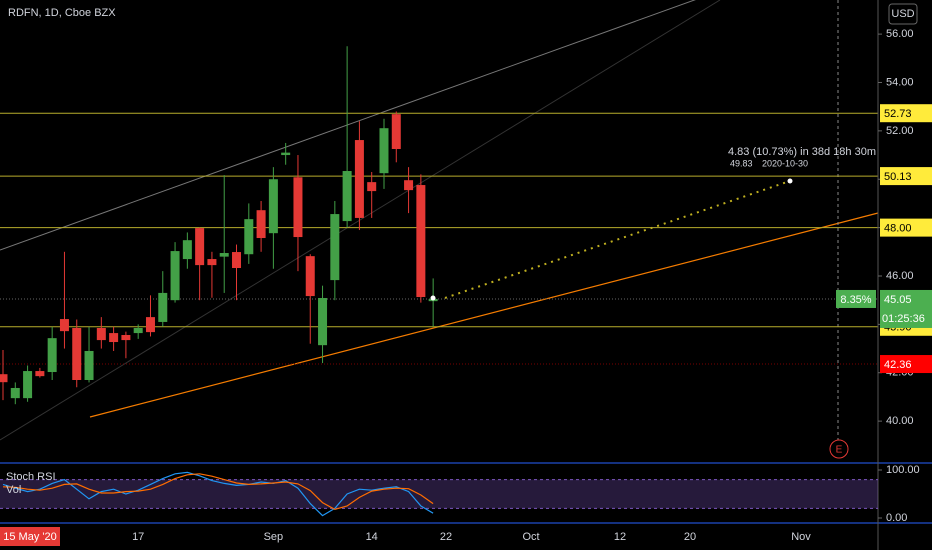 The image size is (932, 550). Describe the element at coordinates (906, 308) in the screenshot. I see `last-price-box` at that location.